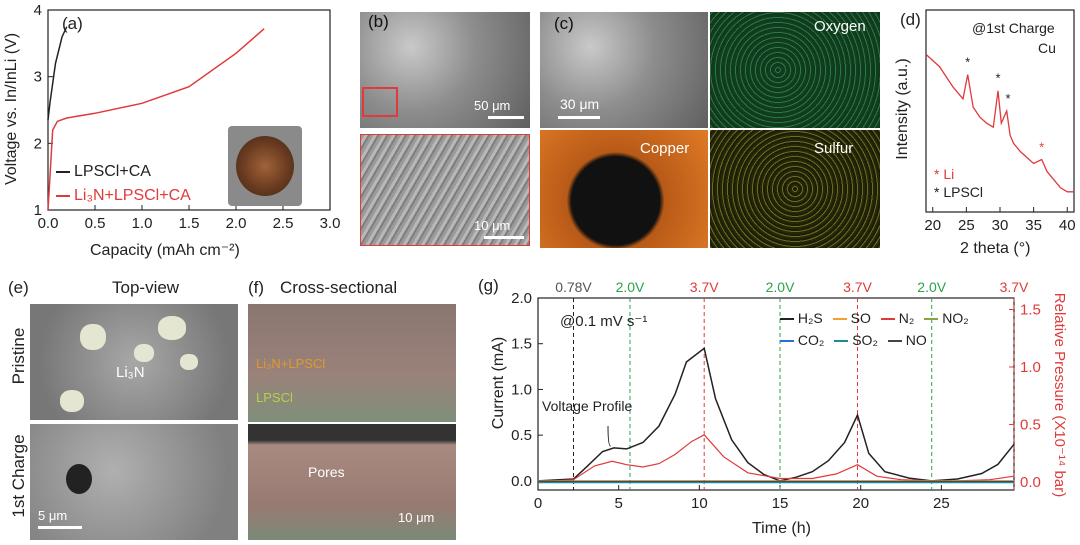 The image size is (1080, 545). I want to click on legend-item: SO, so click(851, 318).